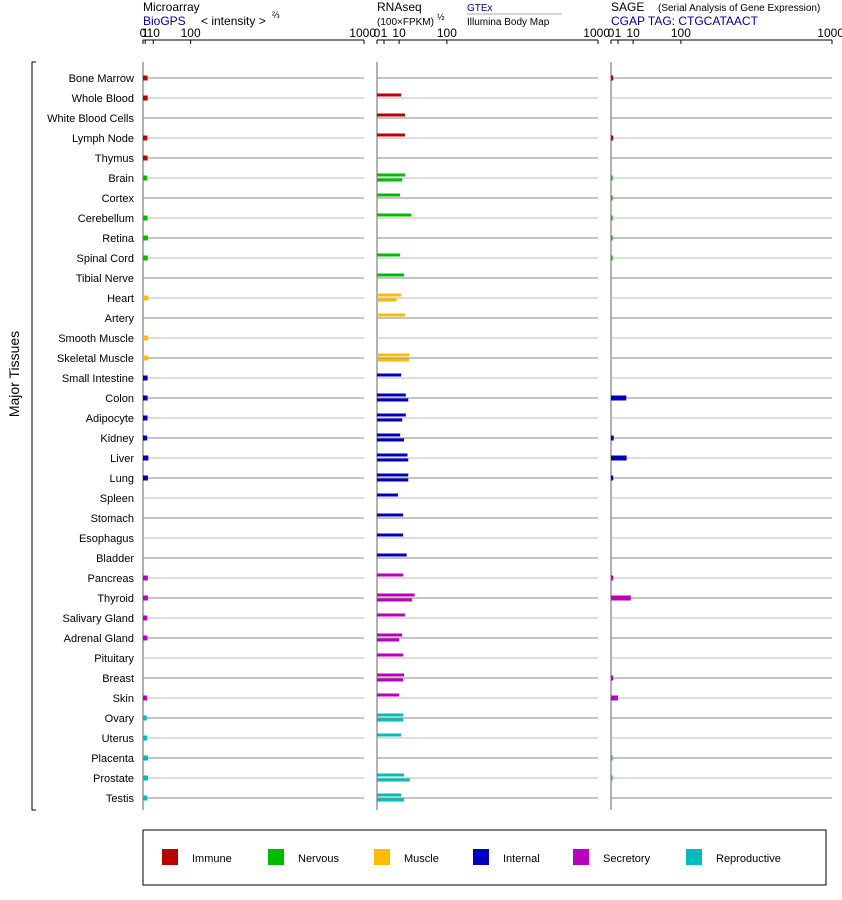 This screenshot has height=900, width=842. Describe the element at coordinates (447, 33) in the screenshot. I see `rnaseq-tick-label: 100` at that location.